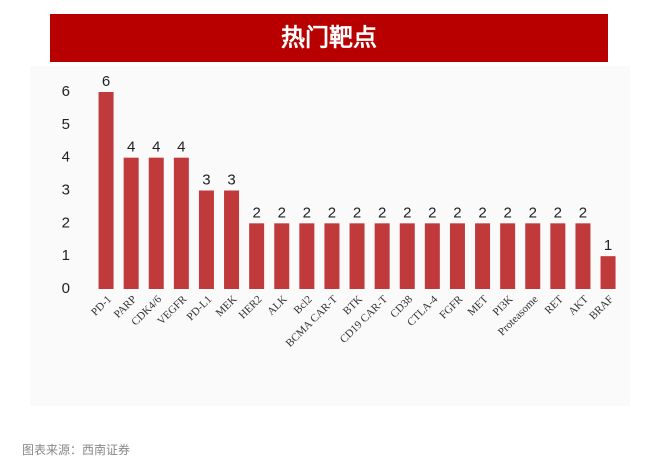  Describe the element at coordinates (106, 81) in the screenshot. I see `value-label: 6` at that location.